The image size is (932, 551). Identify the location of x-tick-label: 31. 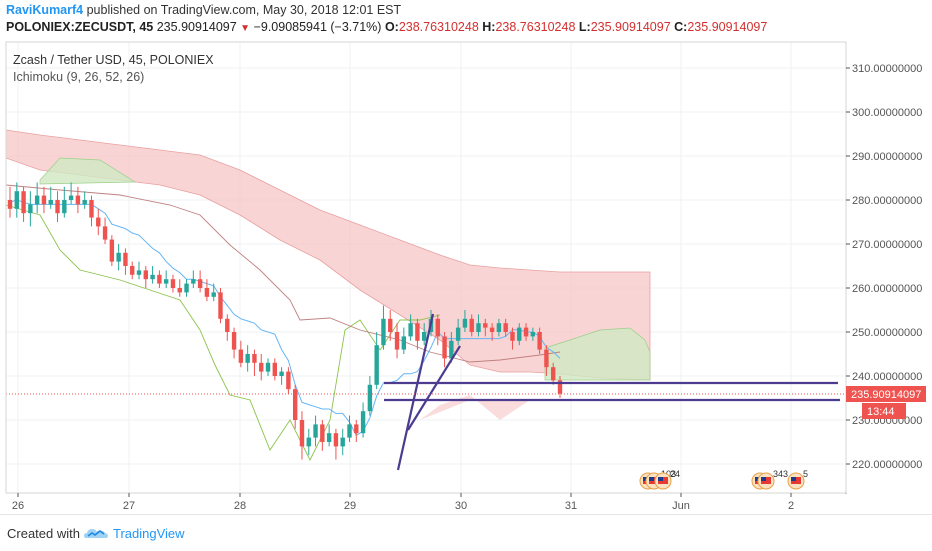
(571, 506).